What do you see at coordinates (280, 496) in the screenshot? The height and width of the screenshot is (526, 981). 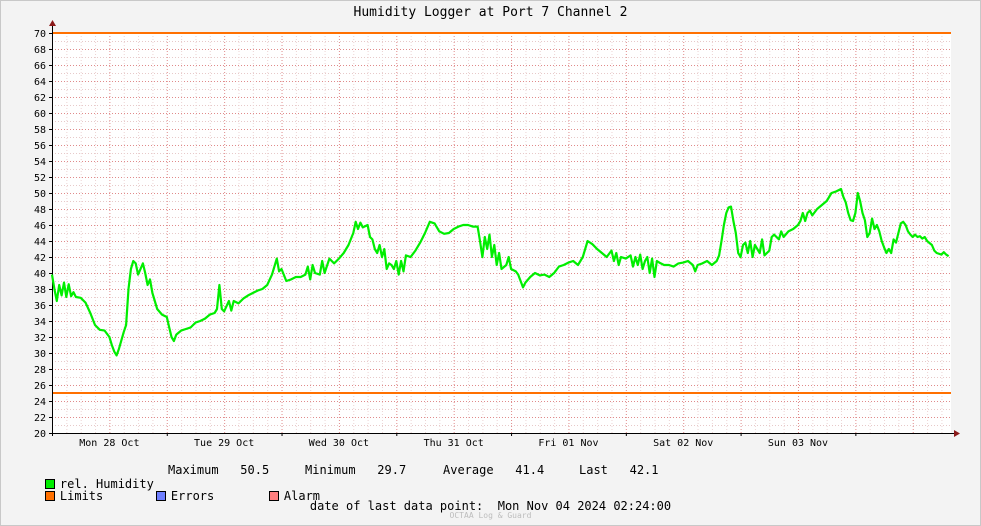 I see `legend-alarm: Alarm` at bounding box center [280, 496].